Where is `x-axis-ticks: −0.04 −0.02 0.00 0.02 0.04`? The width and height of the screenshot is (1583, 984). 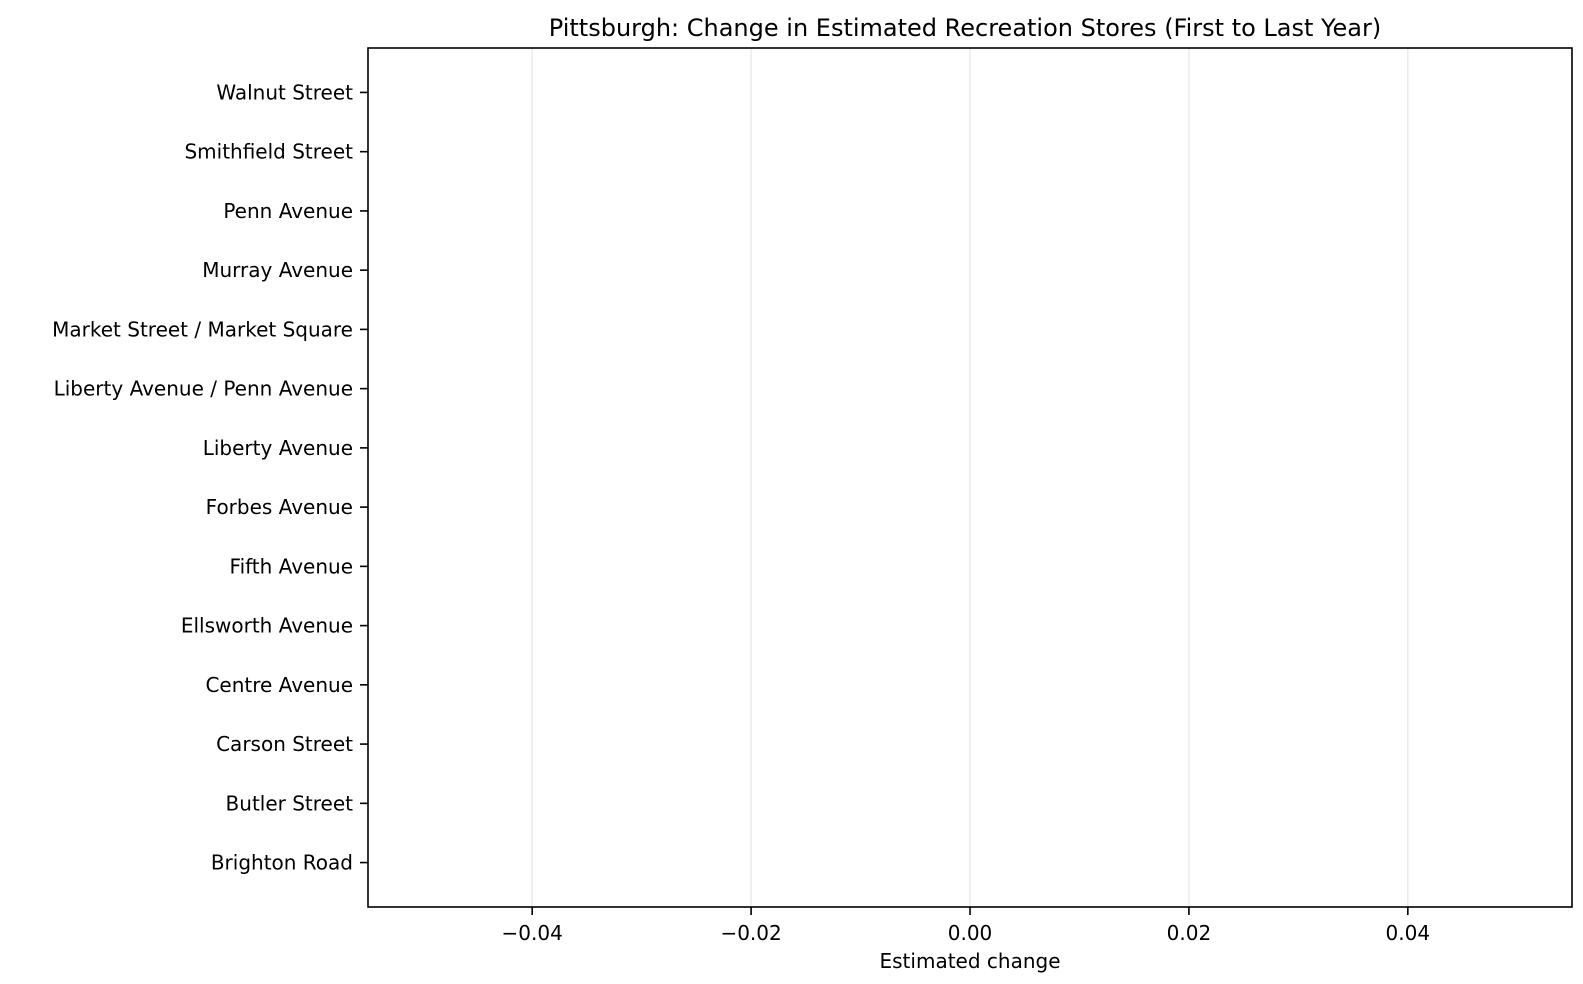
x-axis-ticks: −0.04 −0.02 0.00 0.02 0.04 is located at coordinates (966, 926).